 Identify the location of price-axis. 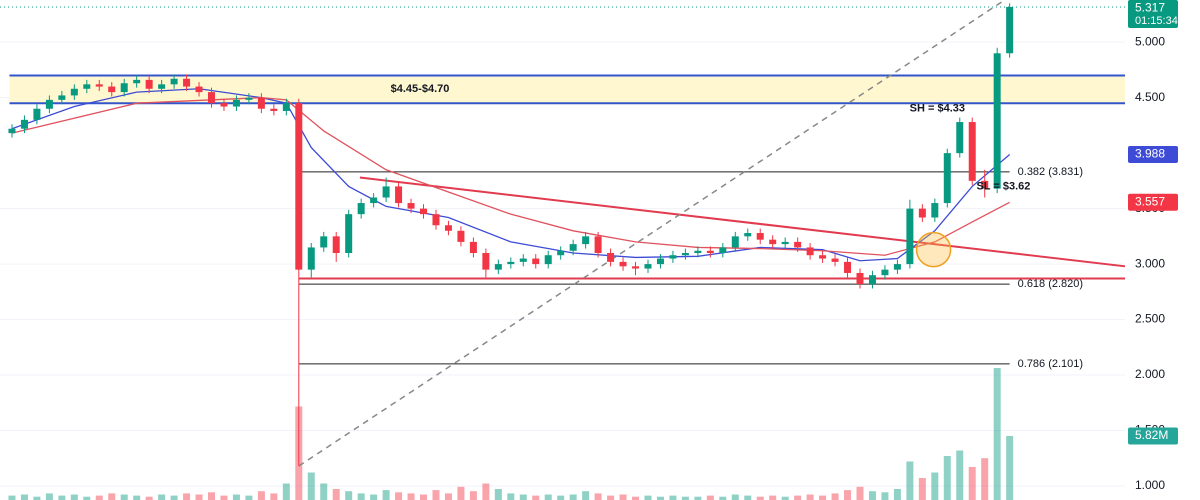
(1162, 250).